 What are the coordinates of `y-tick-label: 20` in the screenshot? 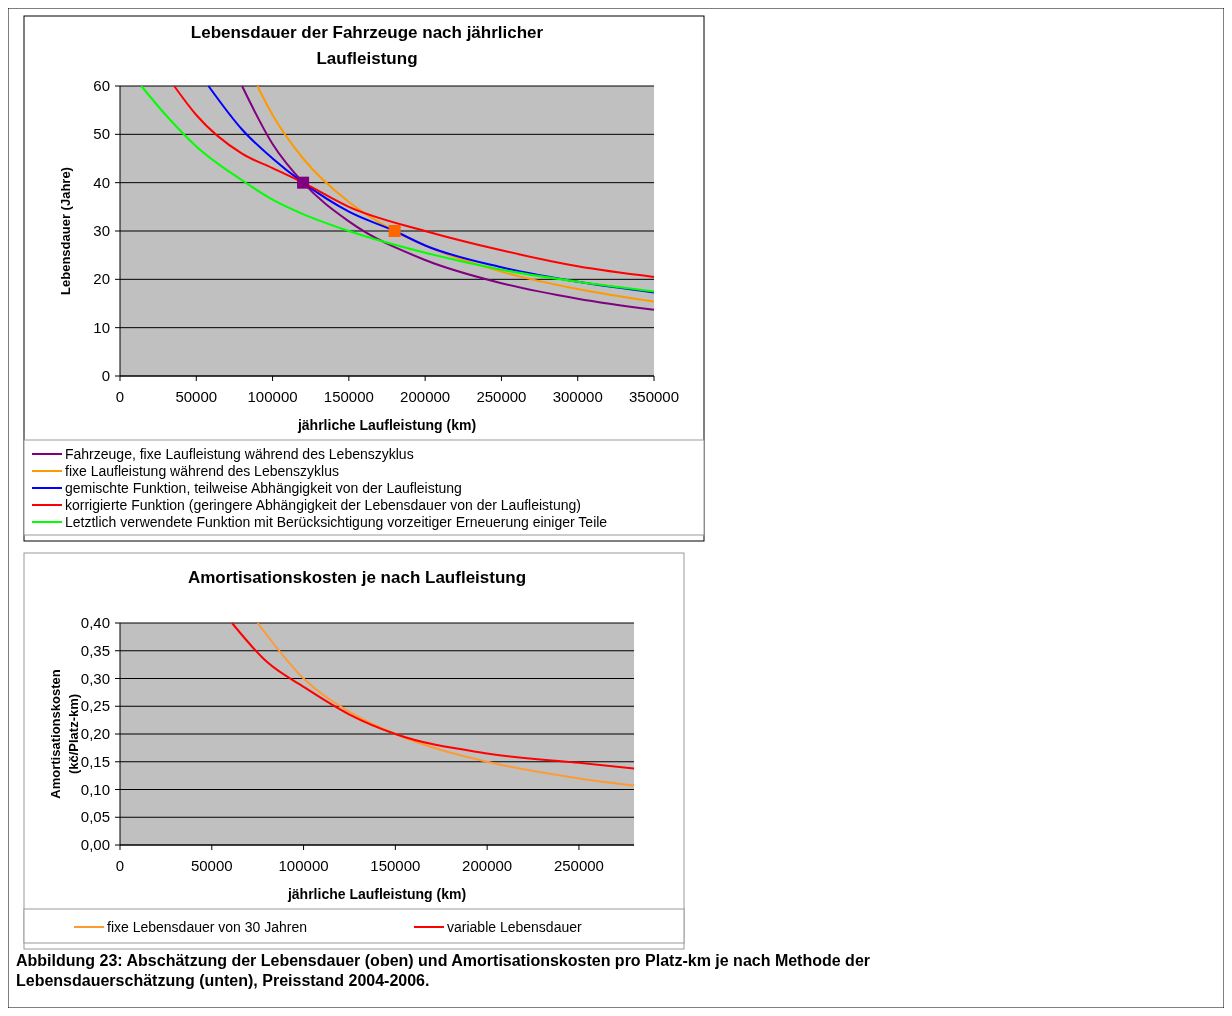 It's located at (101, 279).